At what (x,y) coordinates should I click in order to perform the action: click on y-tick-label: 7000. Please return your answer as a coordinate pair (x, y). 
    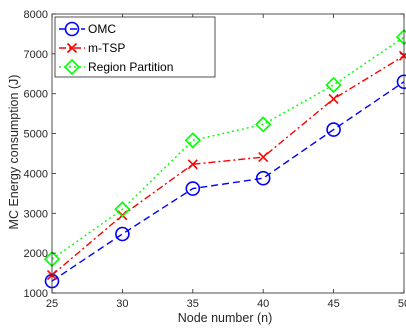
    Looking at the image, I should click on (36, 55).